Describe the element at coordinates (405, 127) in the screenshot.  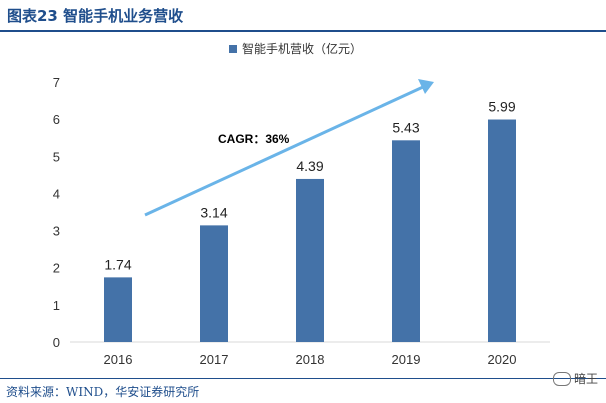
I see `data-label-2019: 5.43` at that location.